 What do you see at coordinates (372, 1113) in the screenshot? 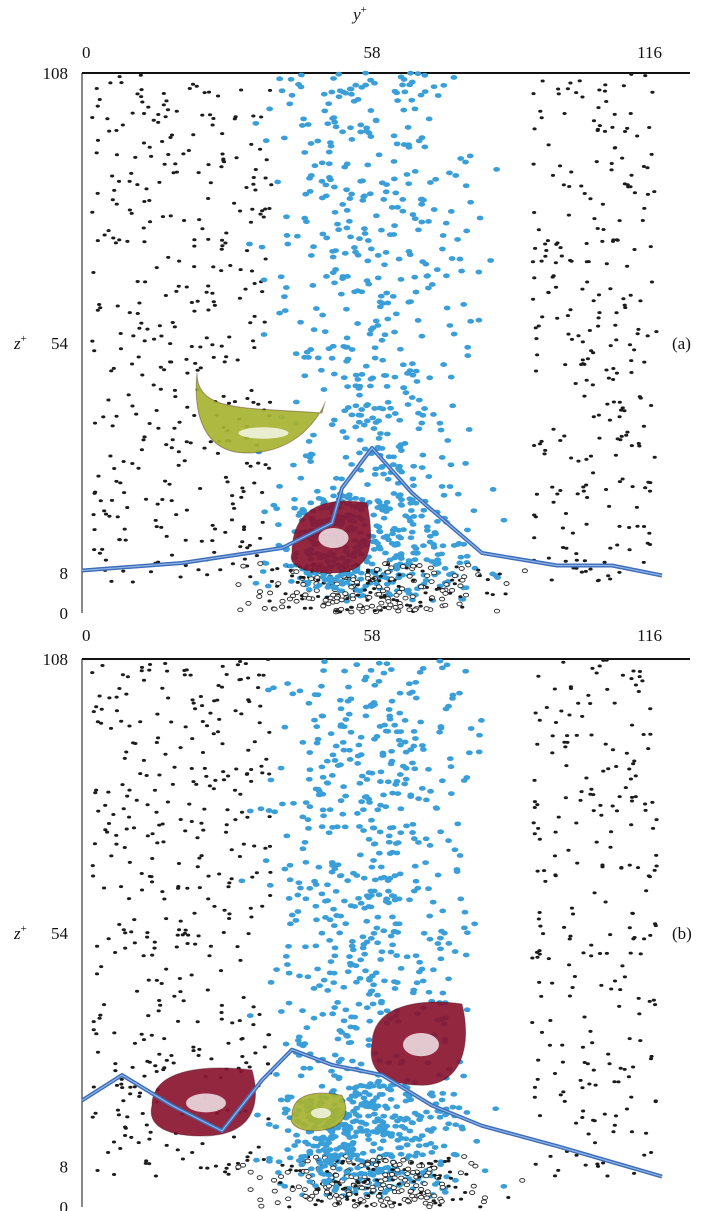
I see `ribbon-highlight` at bounding box center [372, 1113].